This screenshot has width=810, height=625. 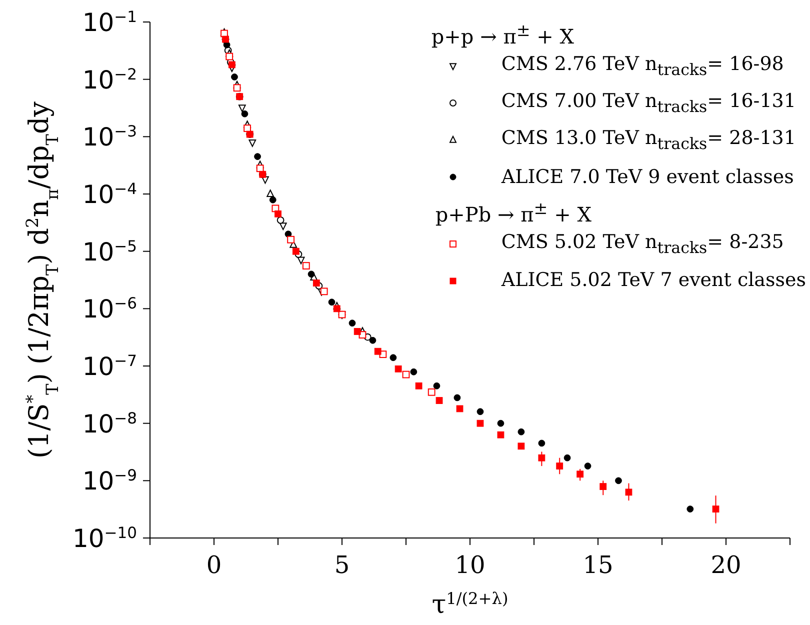 I want to click on legend-label: CMS 2.76 TeV n$_{tracks}$= 16-98, so click(x=642, y=66).